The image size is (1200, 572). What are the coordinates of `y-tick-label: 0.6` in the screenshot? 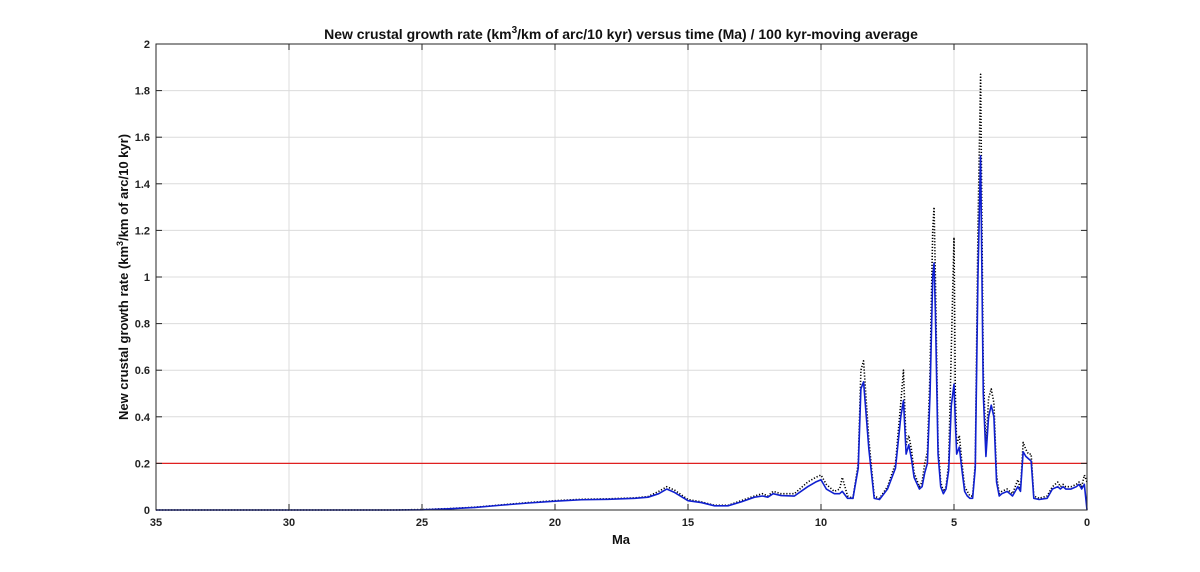 It's located at (142, 371).